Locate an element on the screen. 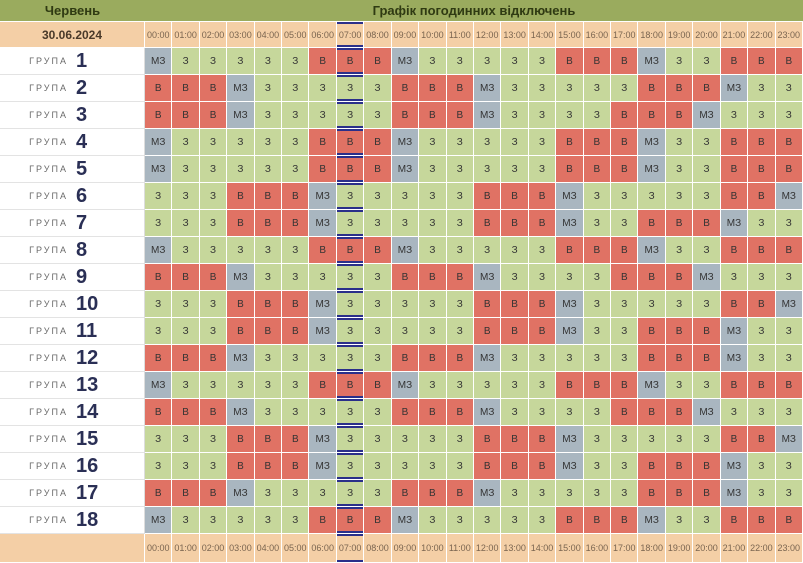 This screenshot has width=803, height=563. hour-header: 11:00 is located at coordinates (460, 548).